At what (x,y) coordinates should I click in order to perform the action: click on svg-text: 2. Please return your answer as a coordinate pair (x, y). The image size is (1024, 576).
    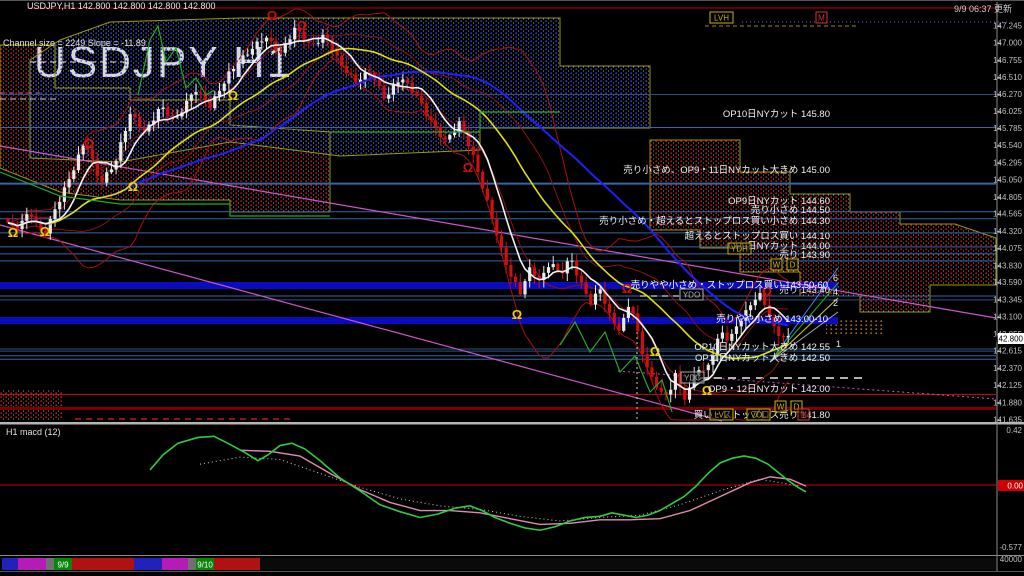
    Looking at the image, I should click on (835, 303).